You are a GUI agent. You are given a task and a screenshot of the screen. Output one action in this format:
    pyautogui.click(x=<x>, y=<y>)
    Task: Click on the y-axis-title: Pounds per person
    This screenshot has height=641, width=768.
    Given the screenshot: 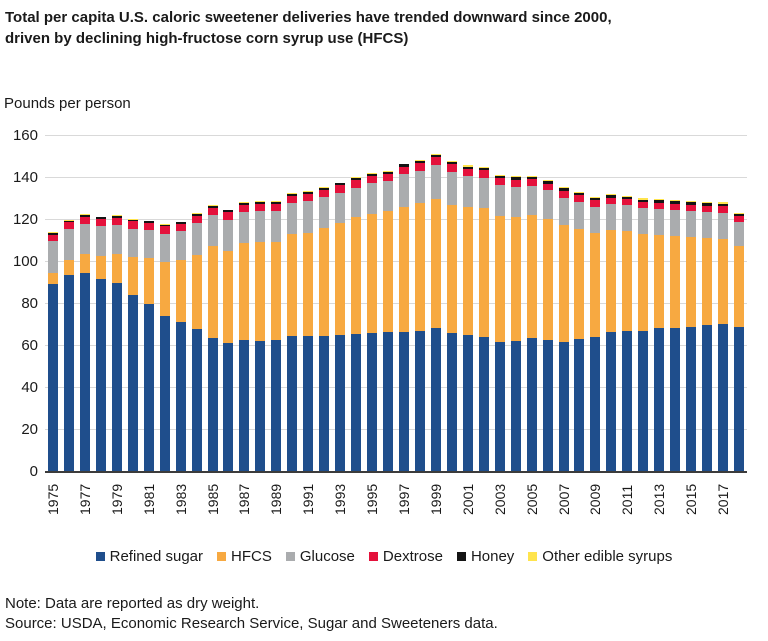 What is the action you would take?
    pyautogui.click(x=67, y=103)
    